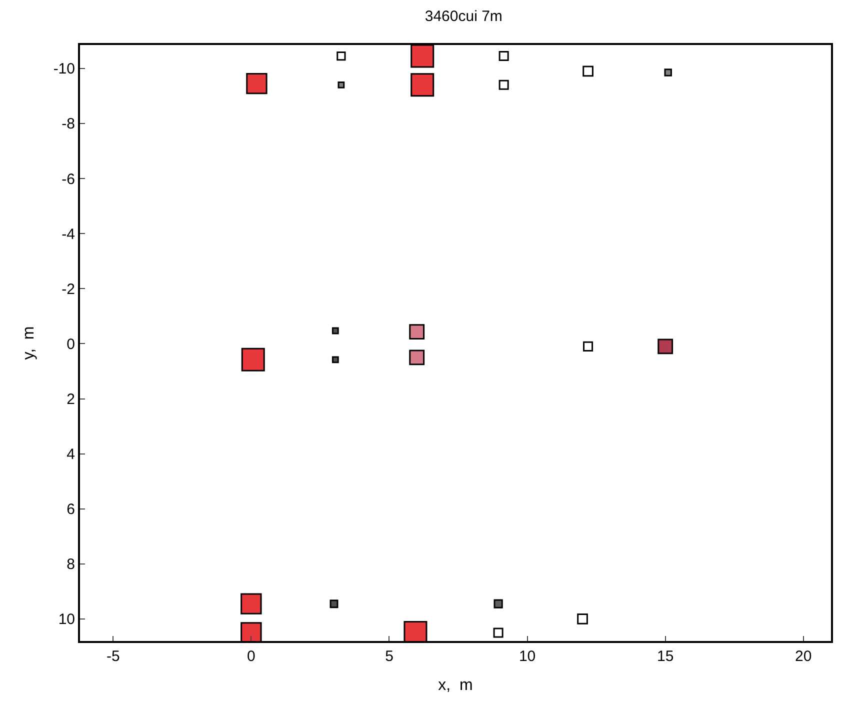 The image size is (843, 711). What do you see at coordinates (68, 234) in the screenshot?
I see `y-tick-label: -4` at bounding box center [68, 234].